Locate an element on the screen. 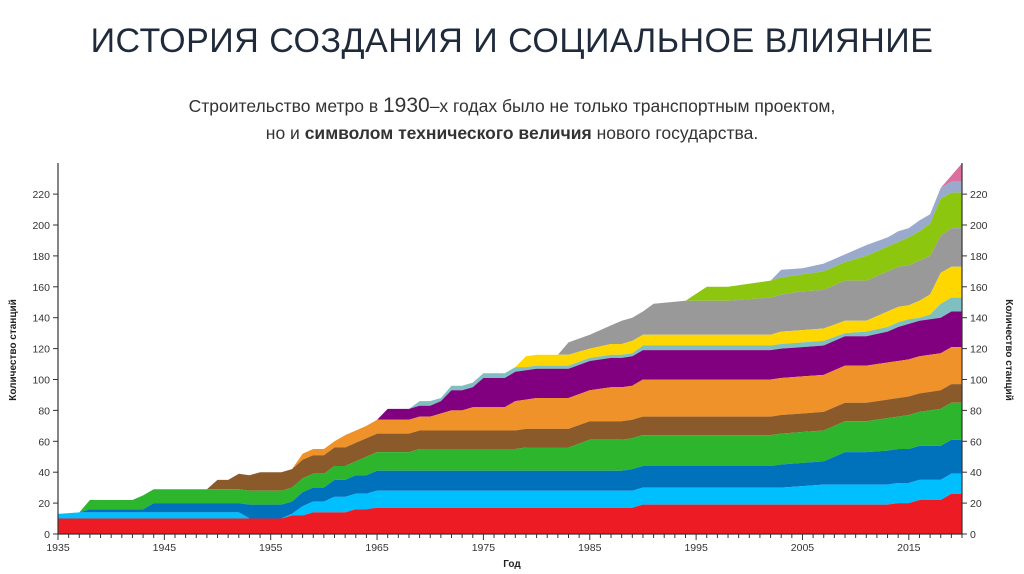 The image size is (1024, 574). x-tick-label: 1945 is located at coordinates (165, 548).